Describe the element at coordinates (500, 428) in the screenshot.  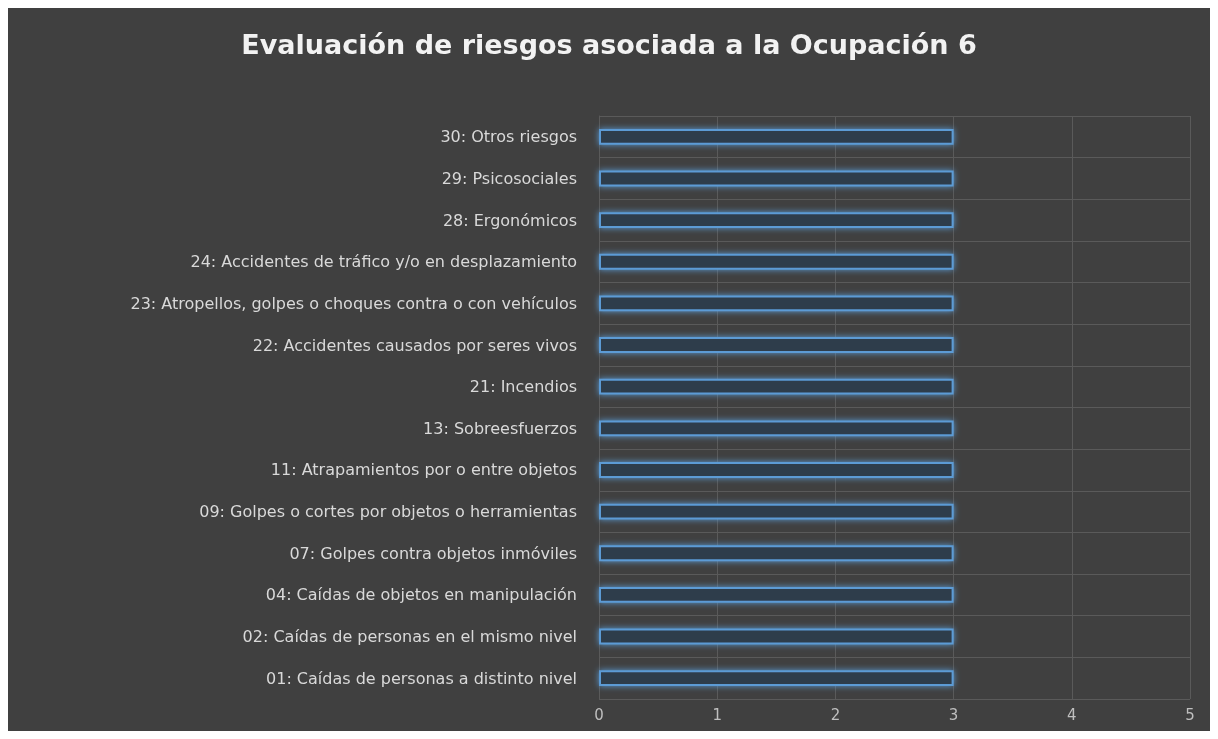
I see `y-tick-label: 13: Sobreesfuerzos` at that location.